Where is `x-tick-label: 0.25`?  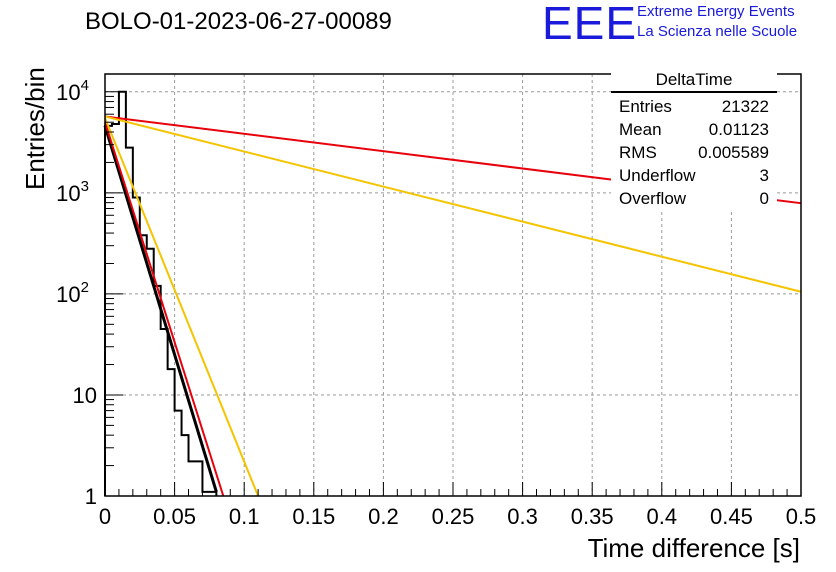 x-tick-label: 0.25 is located at coordinates (453, 516).